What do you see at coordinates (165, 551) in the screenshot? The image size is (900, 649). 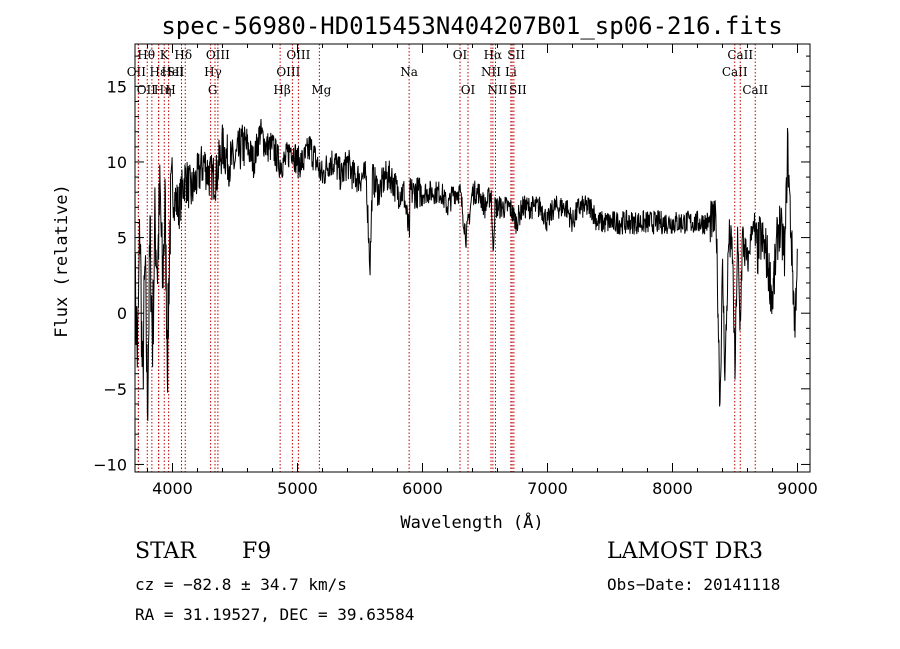 I see `object-class: STAR` at bounding box center [165, 551].